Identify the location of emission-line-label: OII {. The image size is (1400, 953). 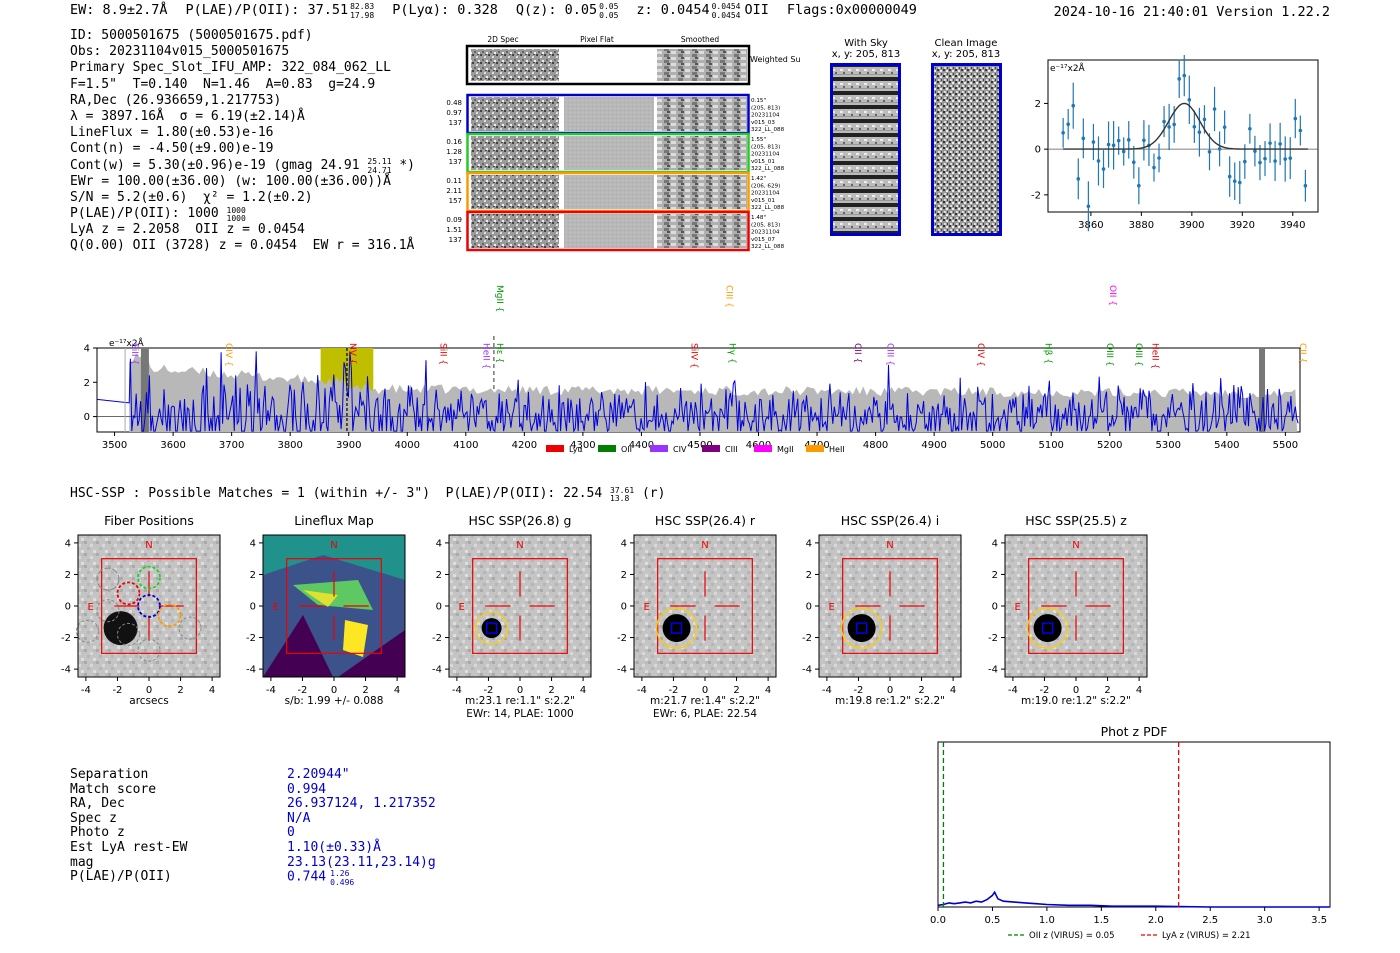
(1112, 295).